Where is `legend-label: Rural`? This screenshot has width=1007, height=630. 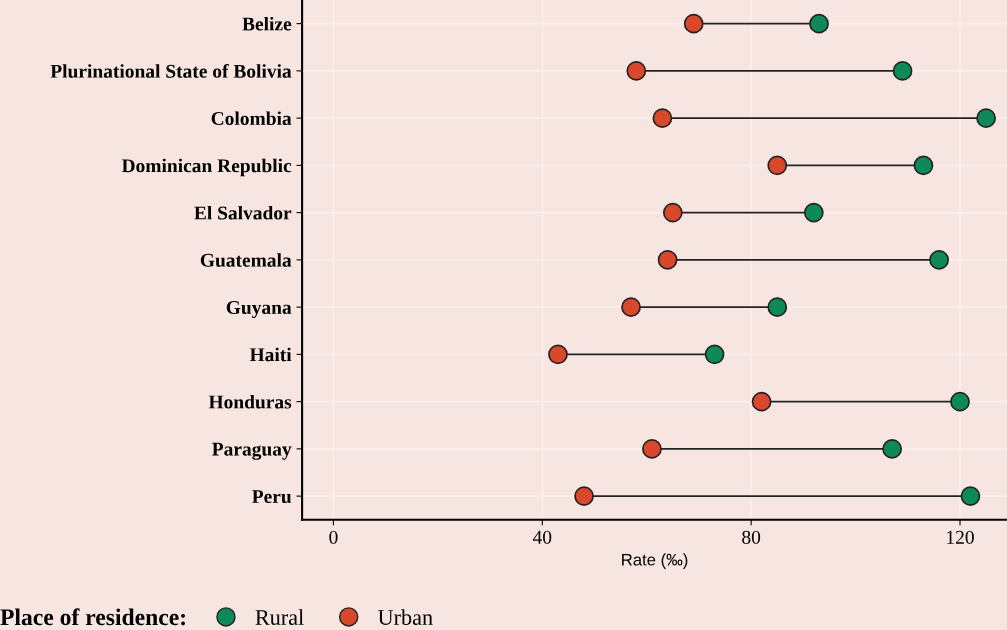
legend-label: Rural is located at coordinates (279, 617).